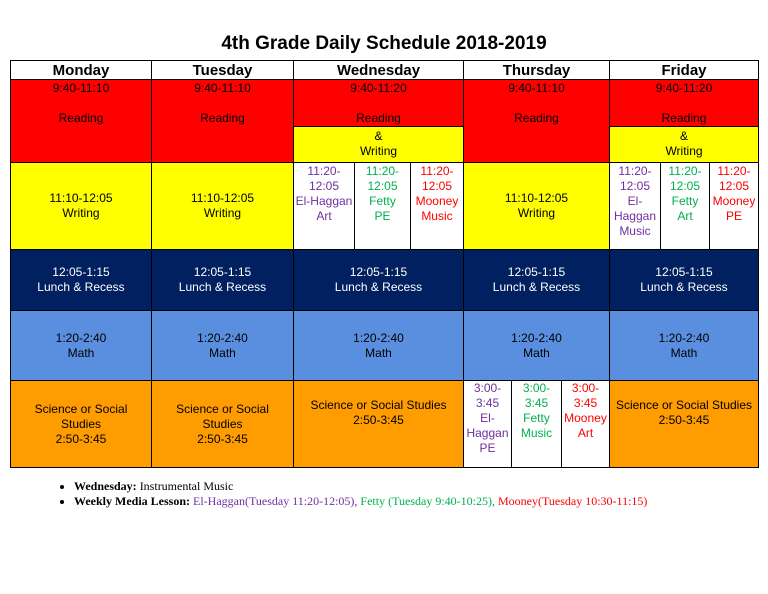  Describe the element at coordinates (132, 501) in the screenshot. I see `note-label: Weekly Media Lesson:` at that location.